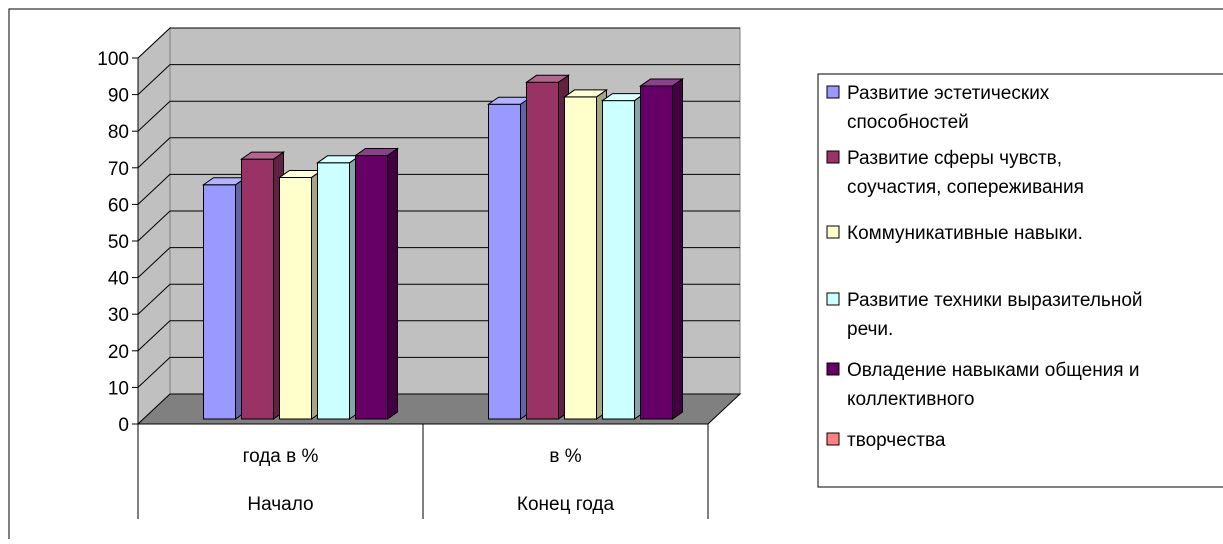 The image size is (1223, 544). Describe the element at coordinates (113, 59) in the screenshot. I see `y-tick-label: 100` at that location.